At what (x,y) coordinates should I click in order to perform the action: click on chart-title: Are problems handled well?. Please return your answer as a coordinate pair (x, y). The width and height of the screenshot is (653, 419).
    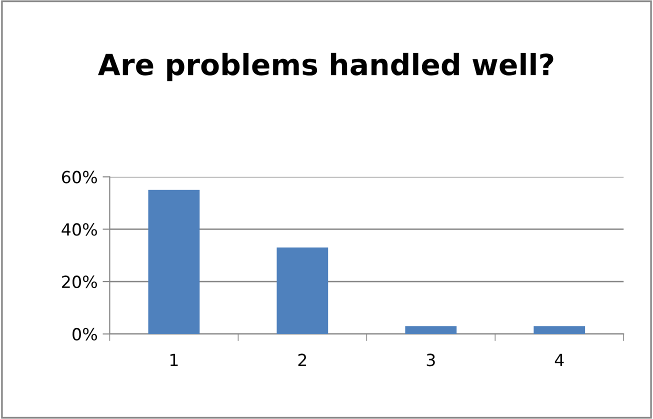
    Looking at the image, I should click on (326, 67).